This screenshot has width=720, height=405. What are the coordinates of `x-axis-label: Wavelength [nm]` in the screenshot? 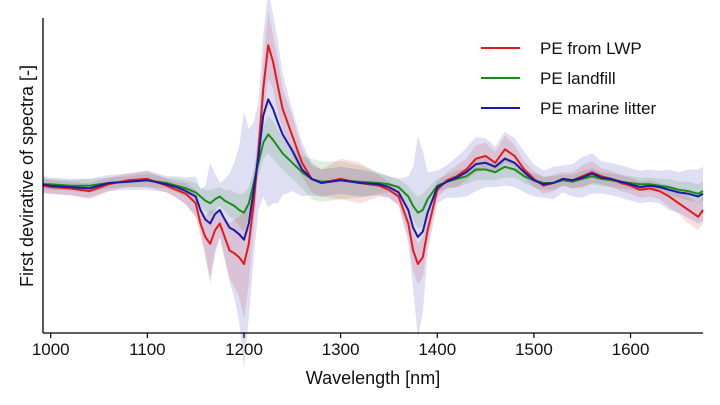 It's located at (373, 378).